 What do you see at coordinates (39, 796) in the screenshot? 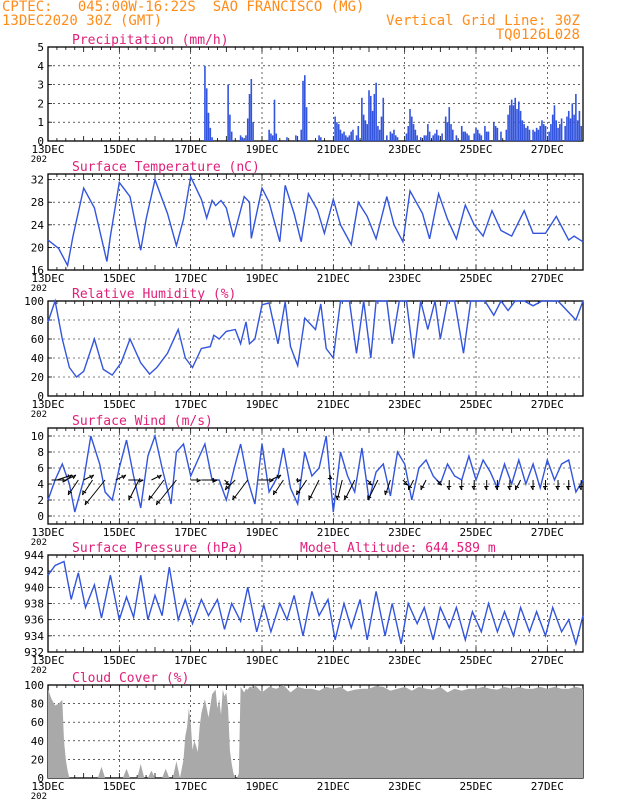
I see `cloud-year-stub: 202` at bounding box center [39, 796].